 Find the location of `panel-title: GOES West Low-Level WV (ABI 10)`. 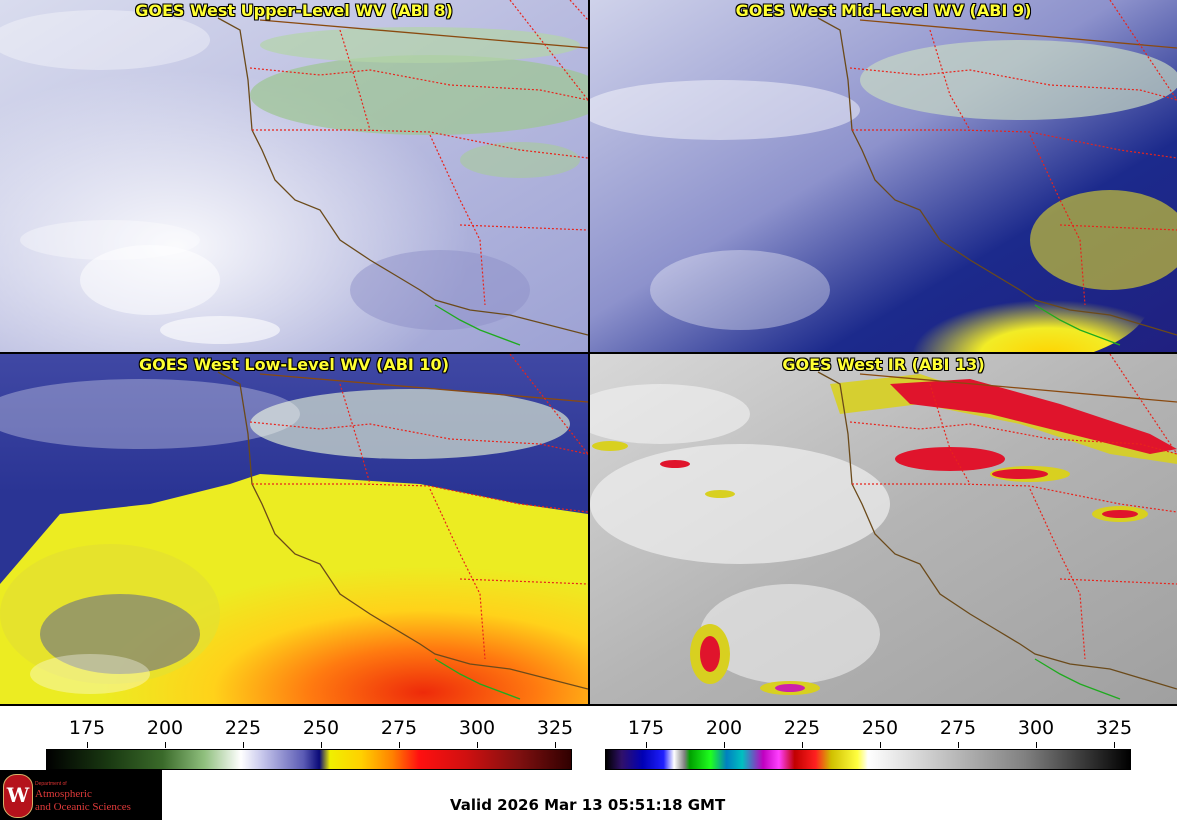

panel-title: GOES West Low-Level WV (ABI 10) is located at coordinates (293, 364).